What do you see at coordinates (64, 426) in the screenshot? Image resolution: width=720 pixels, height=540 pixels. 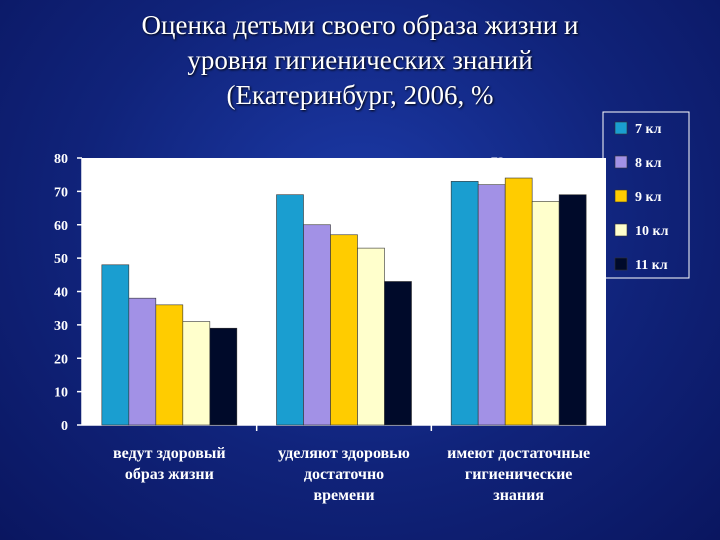 I see `y-tick-label: 0` at bounding box center [64, 426].